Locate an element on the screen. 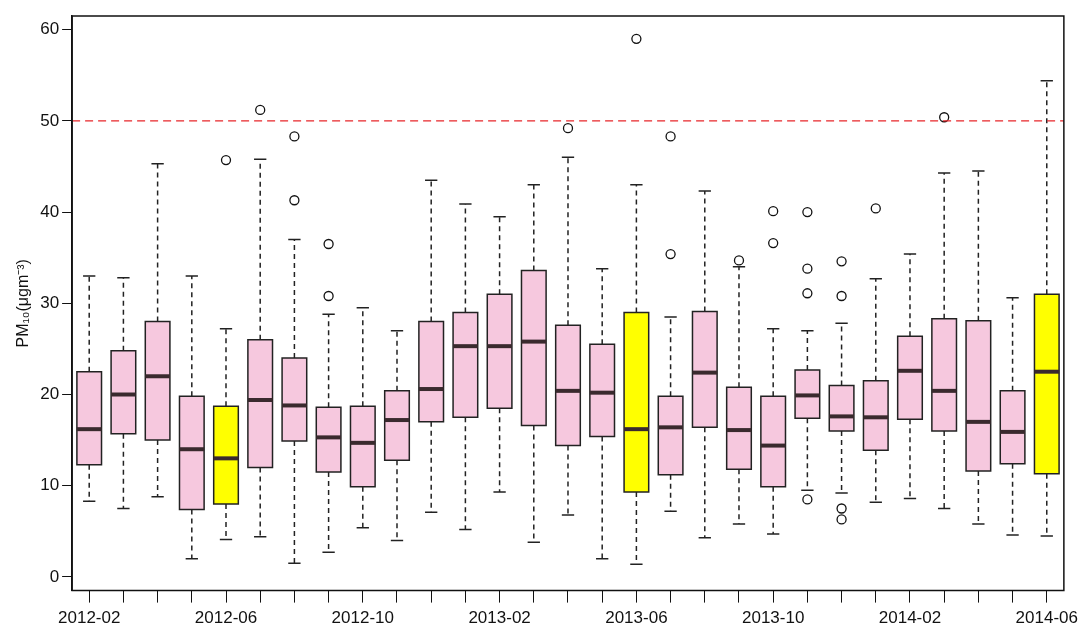  y-axis-title: PM₁₀(μgm⁻³) is located at coordinates (23, 303).